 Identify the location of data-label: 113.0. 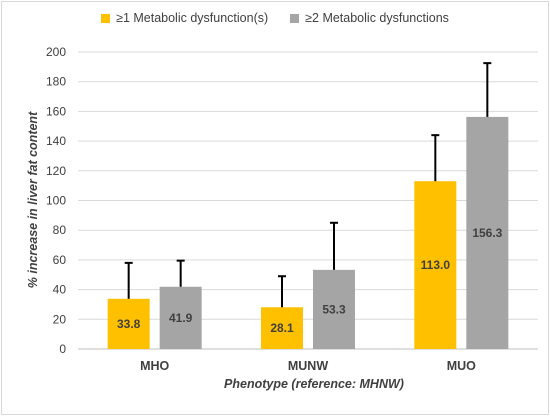
(436, 265).